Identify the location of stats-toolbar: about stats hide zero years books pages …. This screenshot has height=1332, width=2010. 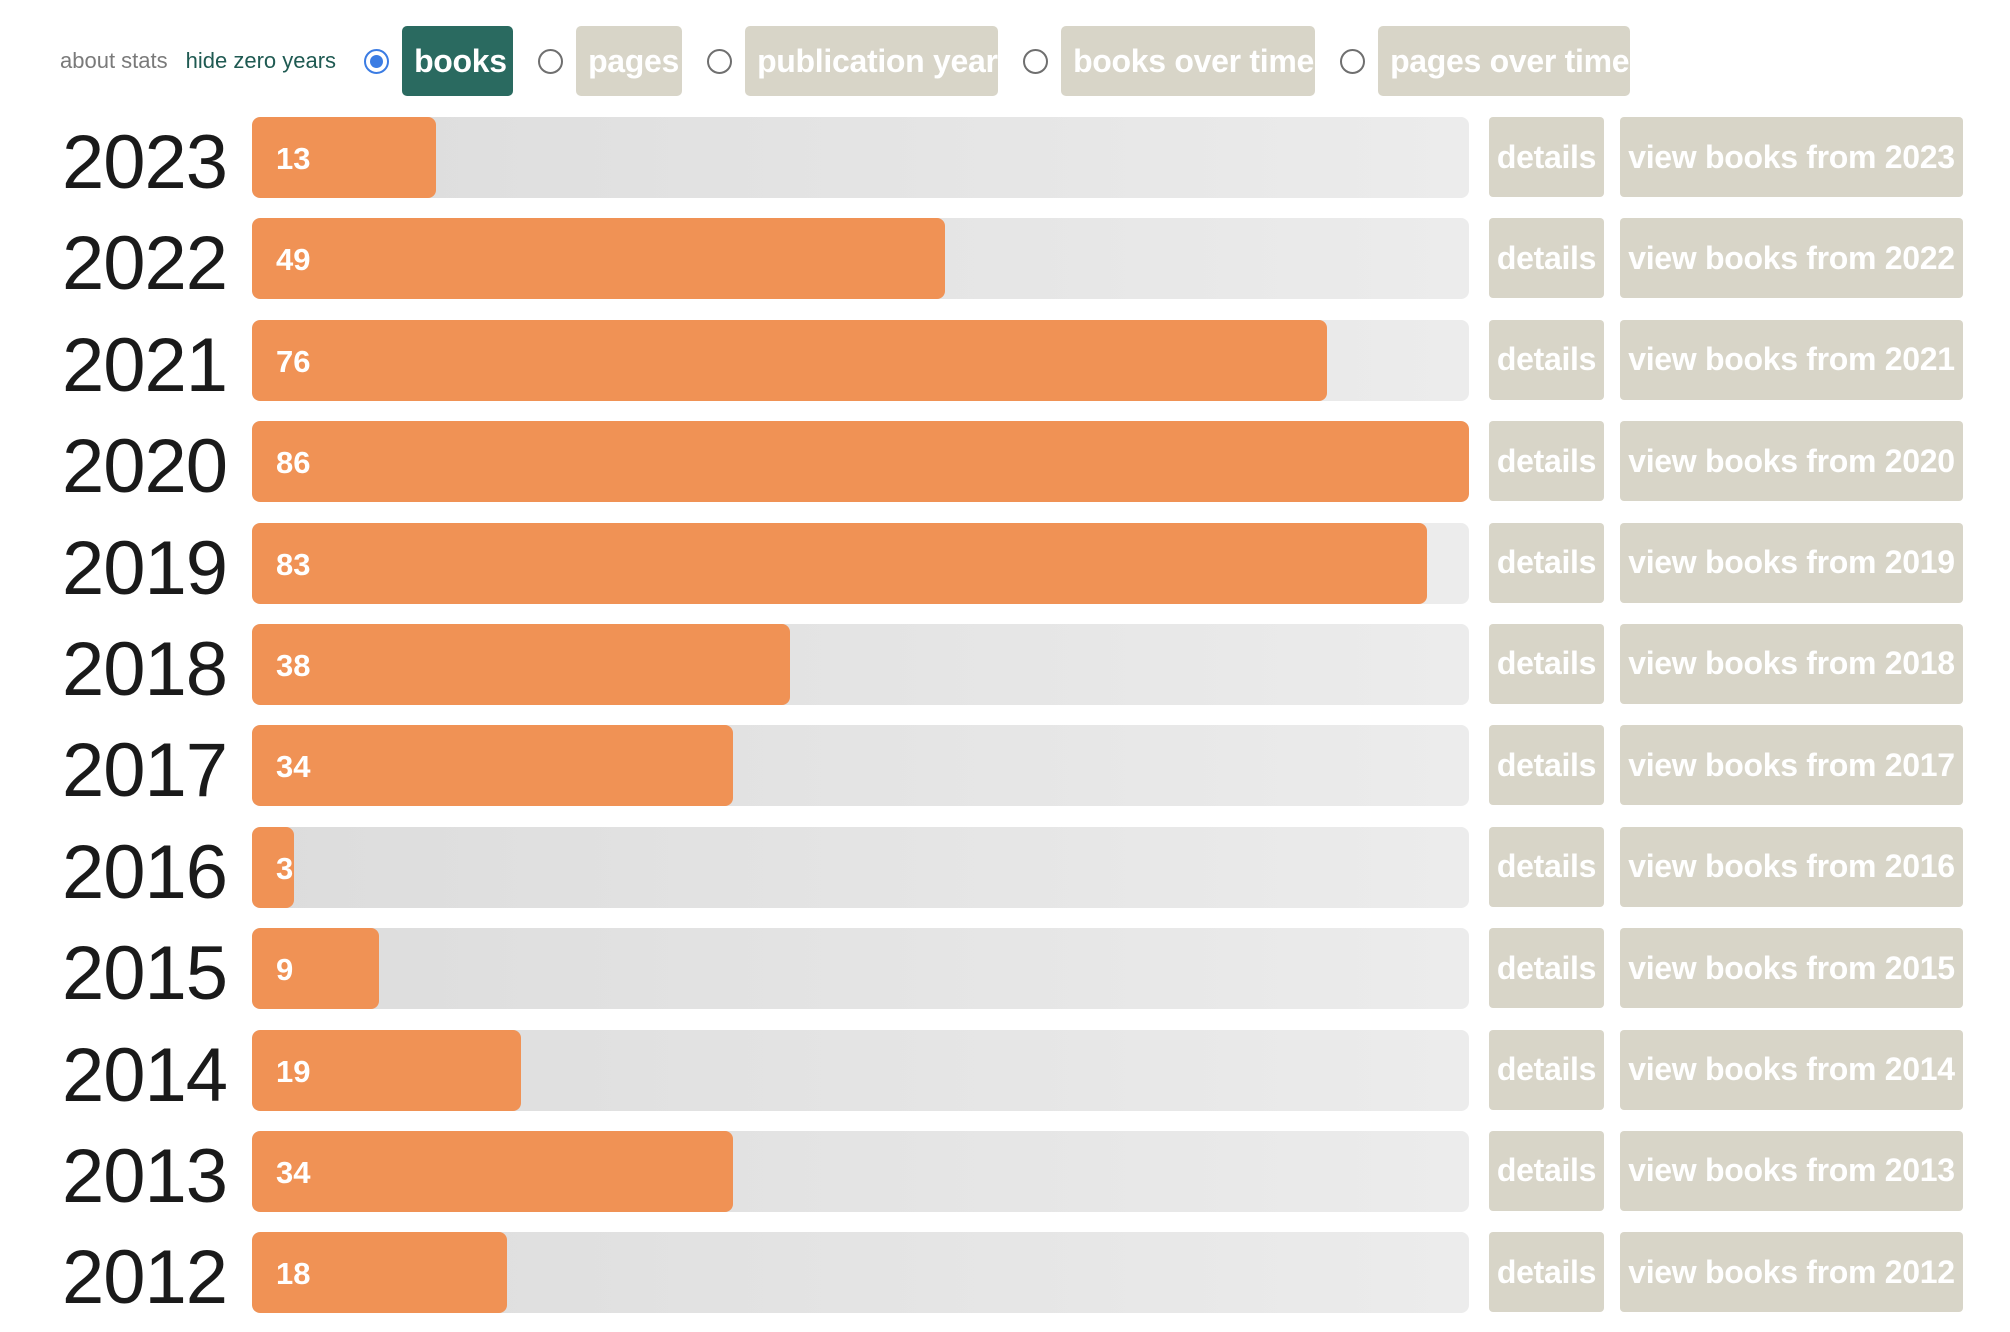
(857, 61).